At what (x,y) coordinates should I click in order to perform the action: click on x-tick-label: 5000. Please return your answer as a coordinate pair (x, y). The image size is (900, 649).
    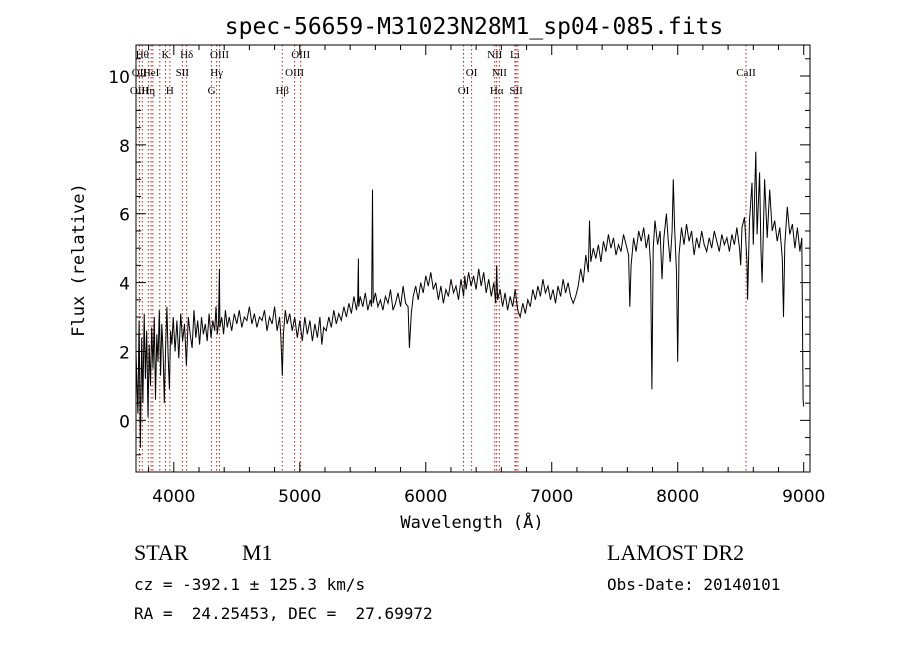
    Looking at the image, I should click on (299, 497).